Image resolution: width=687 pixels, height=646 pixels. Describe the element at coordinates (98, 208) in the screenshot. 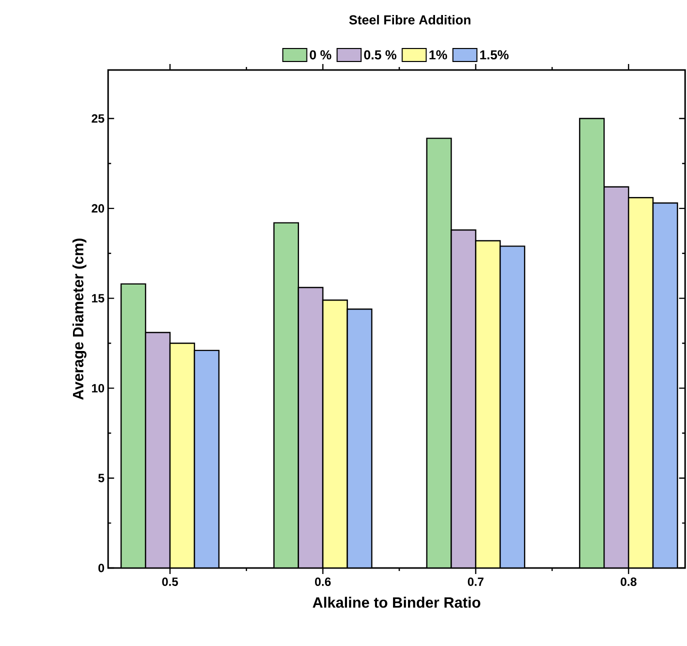

I see `y-tick-label: 20` at that location.